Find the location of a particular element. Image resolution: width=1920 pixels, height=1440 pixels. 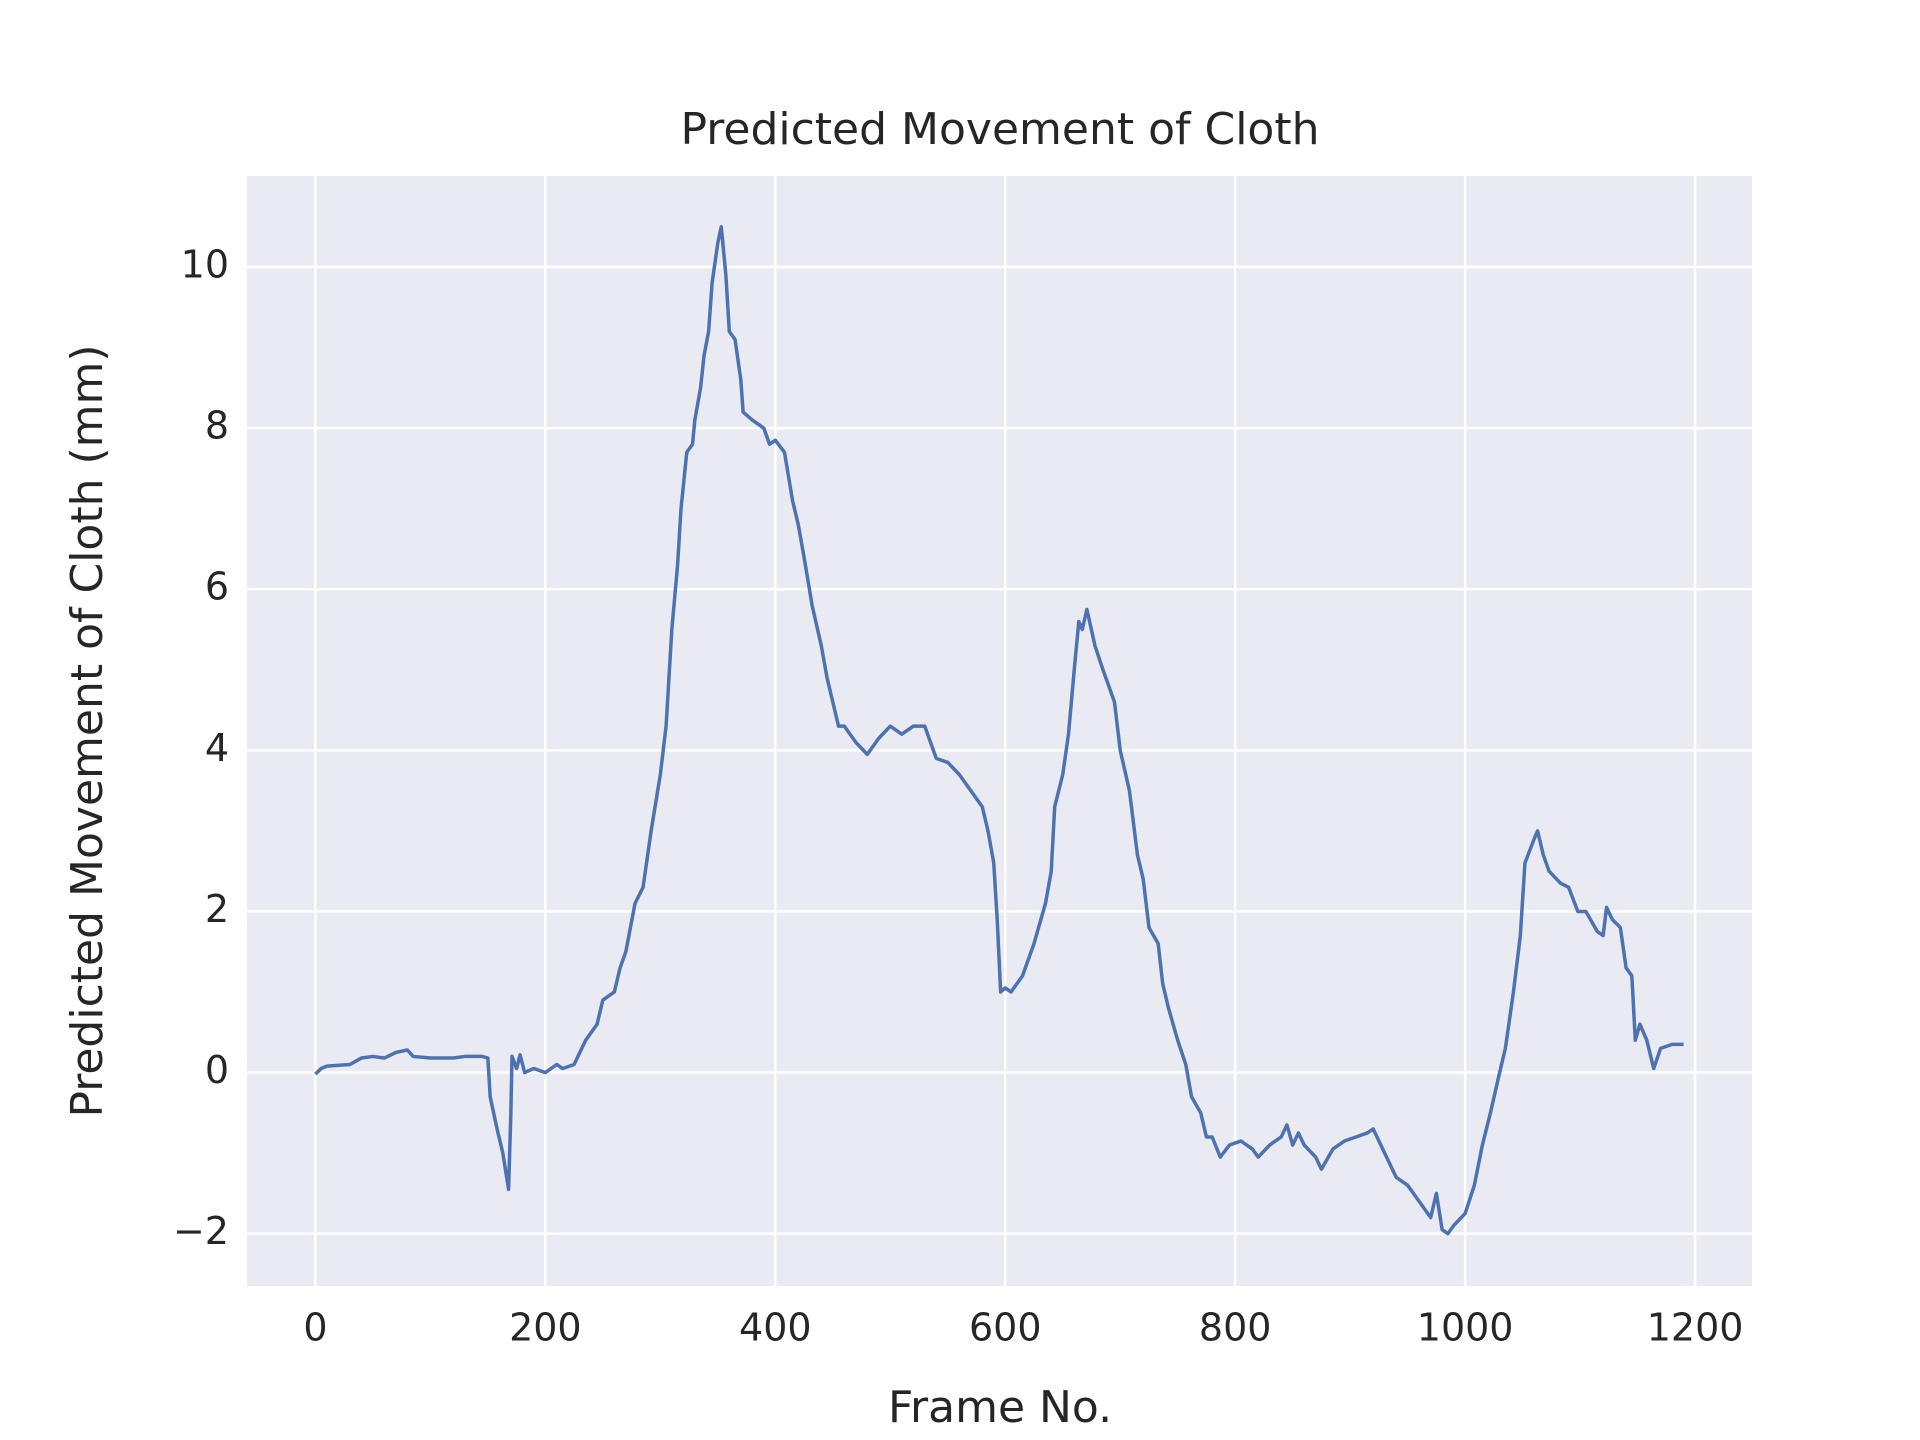

y-tick-label: 10 is located at coordinates (205, 265).